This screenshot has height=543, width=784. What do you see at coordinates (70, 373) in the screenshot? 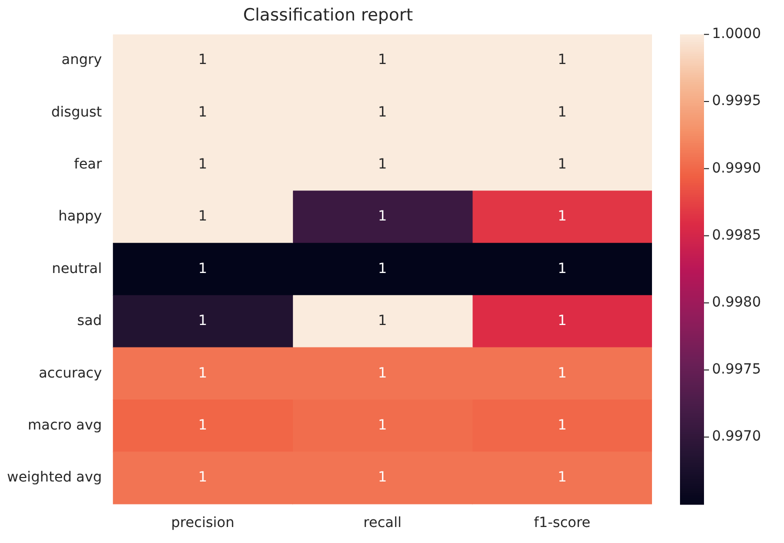
I see `y-tick-label: accuracy` at bounding box center [70, 373].